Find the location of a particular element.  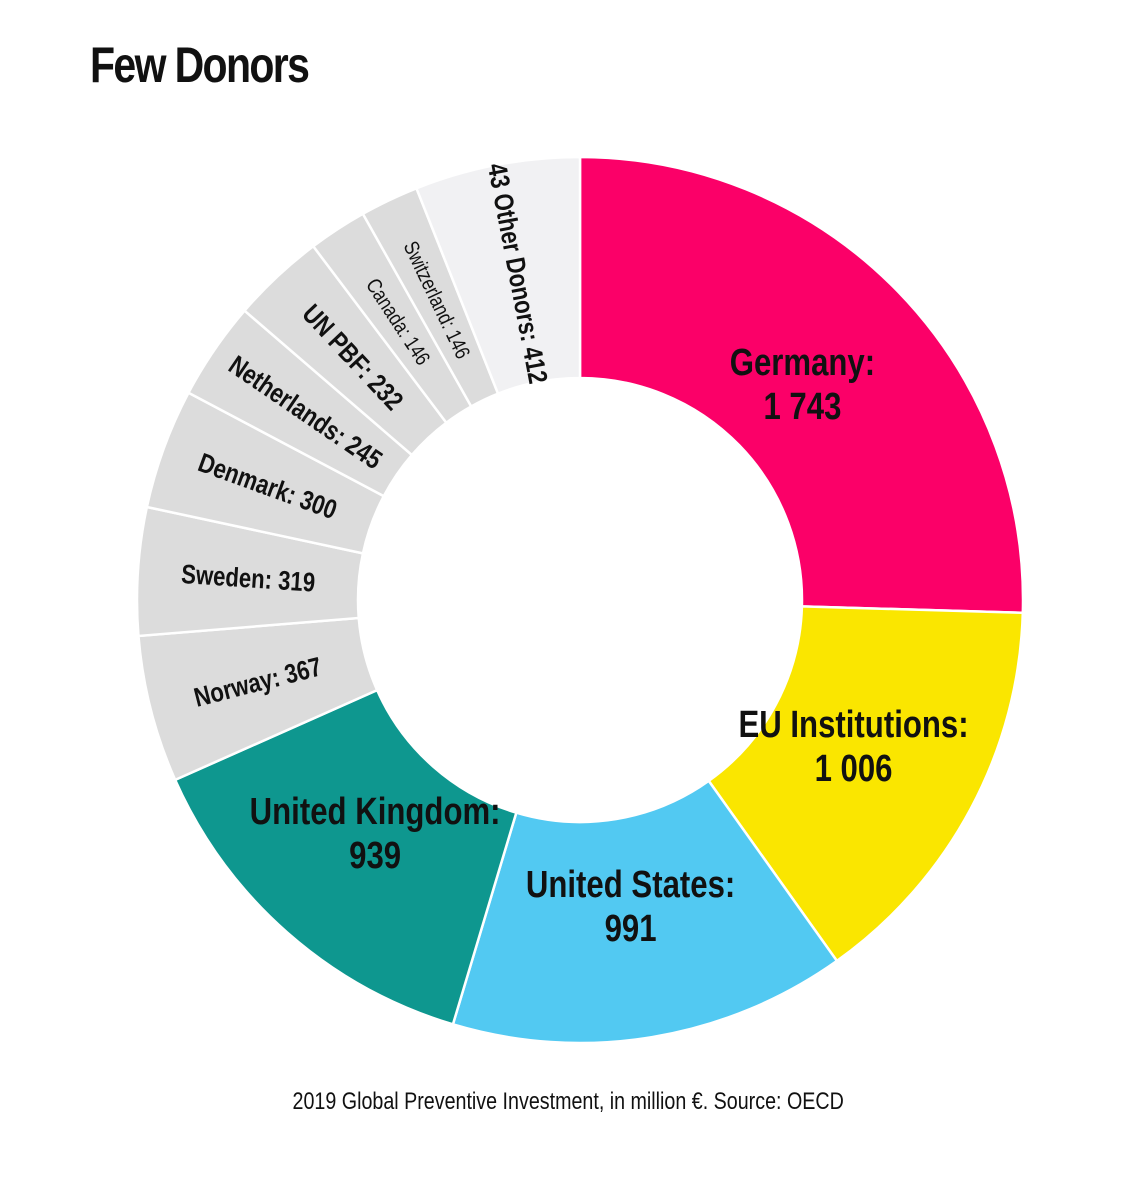

slice-label-united-kingdom: United Kingdom: 939 is located at coordinates (375, 834).